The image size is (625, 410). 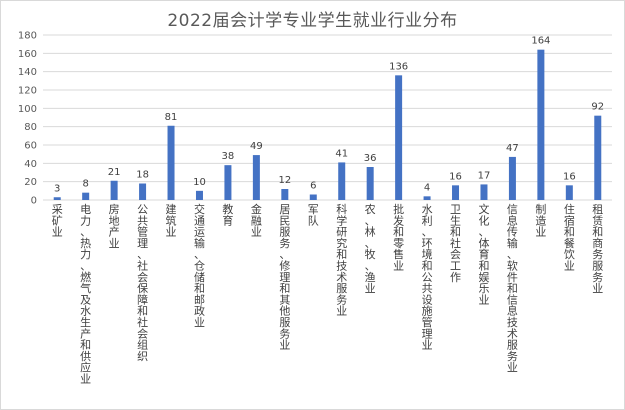 I want to click on x-category-label: 房地产业, so click(x=114, y=226).